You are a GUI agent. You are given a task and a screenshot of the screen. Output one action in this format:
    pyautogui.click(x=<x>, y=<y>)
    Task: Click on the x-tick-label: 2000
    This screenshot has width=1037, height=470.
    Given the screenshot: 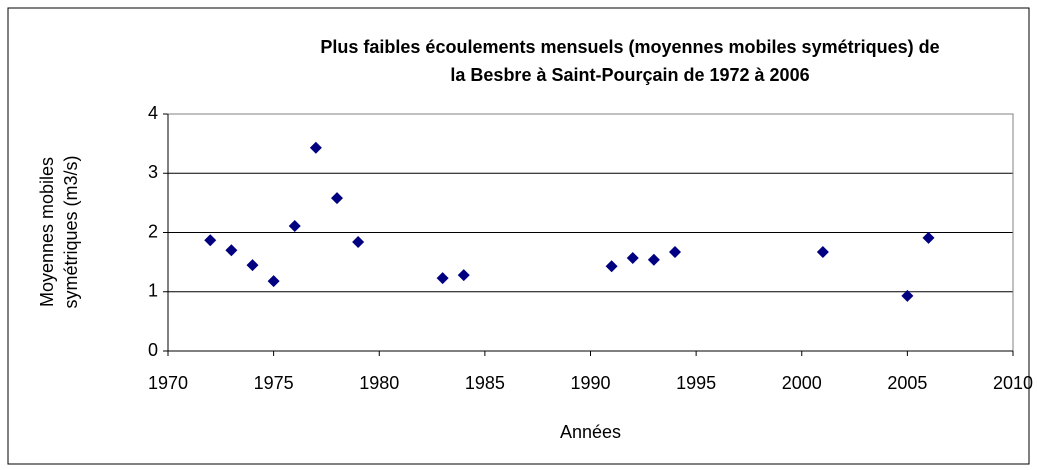 What is the action you would take?
    pyautogui.click(x=802, y=383)
    